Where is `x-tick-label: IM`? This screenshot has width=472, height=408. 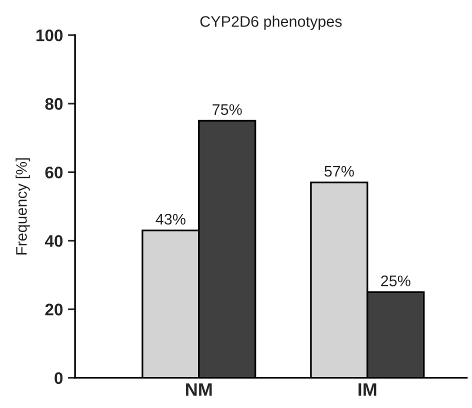
x-tick-label: IM is located at coordinates (367, 389).